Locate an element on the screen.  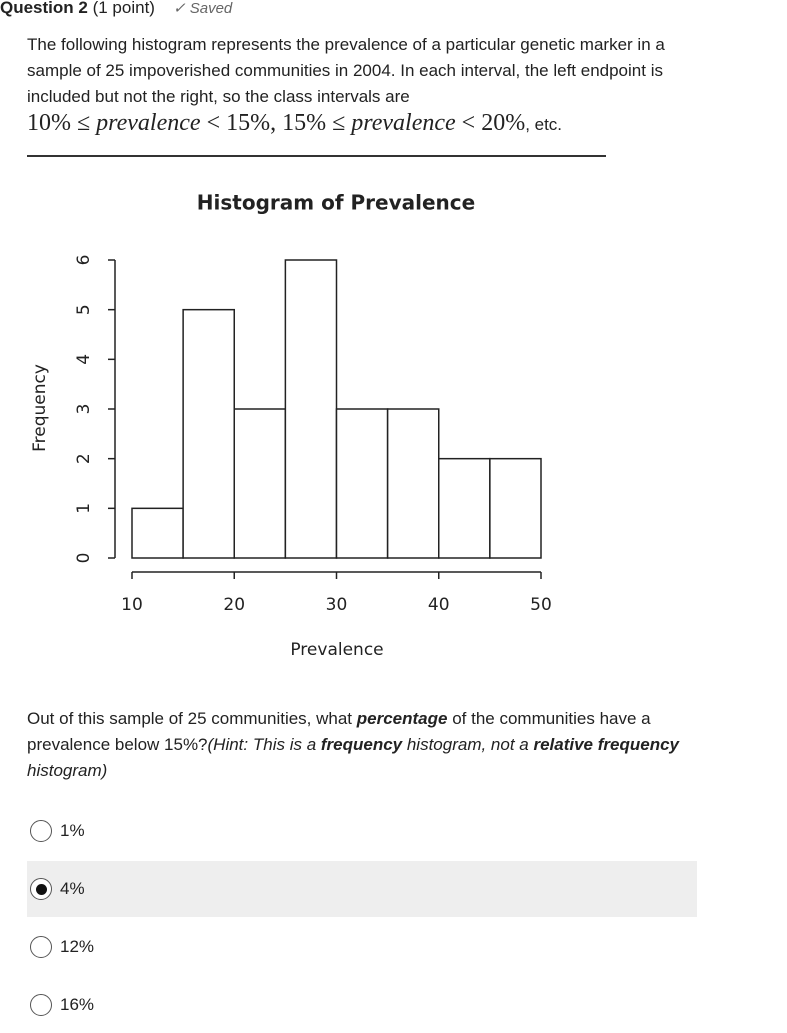
question-part: relative frequency is located at coordinates (606, 744).